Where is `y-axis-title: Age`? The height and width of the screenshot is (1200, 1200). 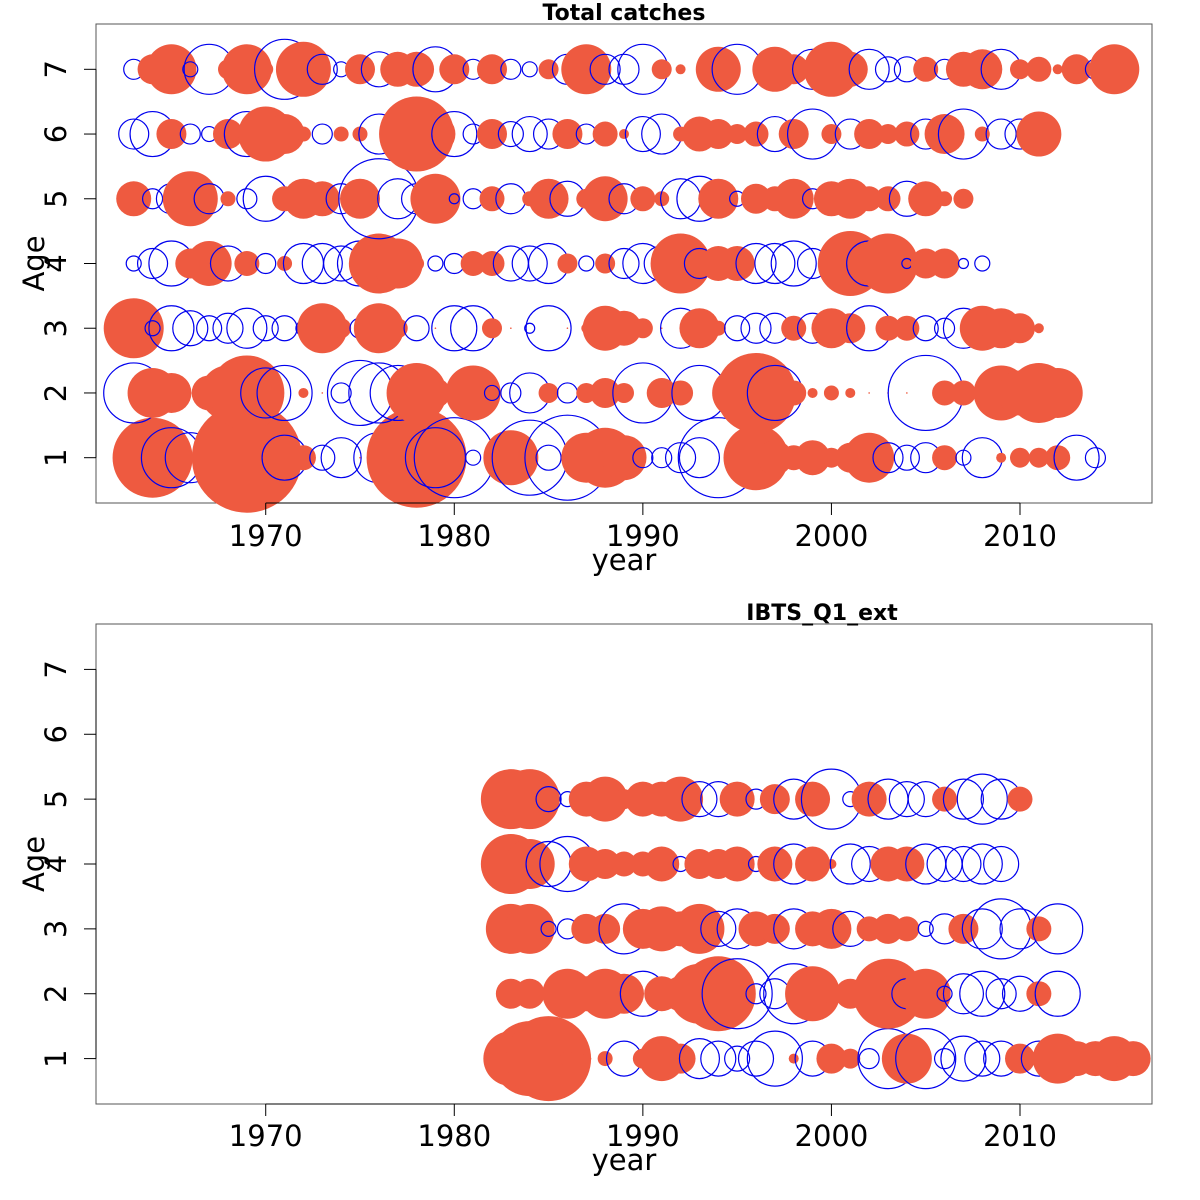
y-axis-title: Age is located at coordinates (34, 864).